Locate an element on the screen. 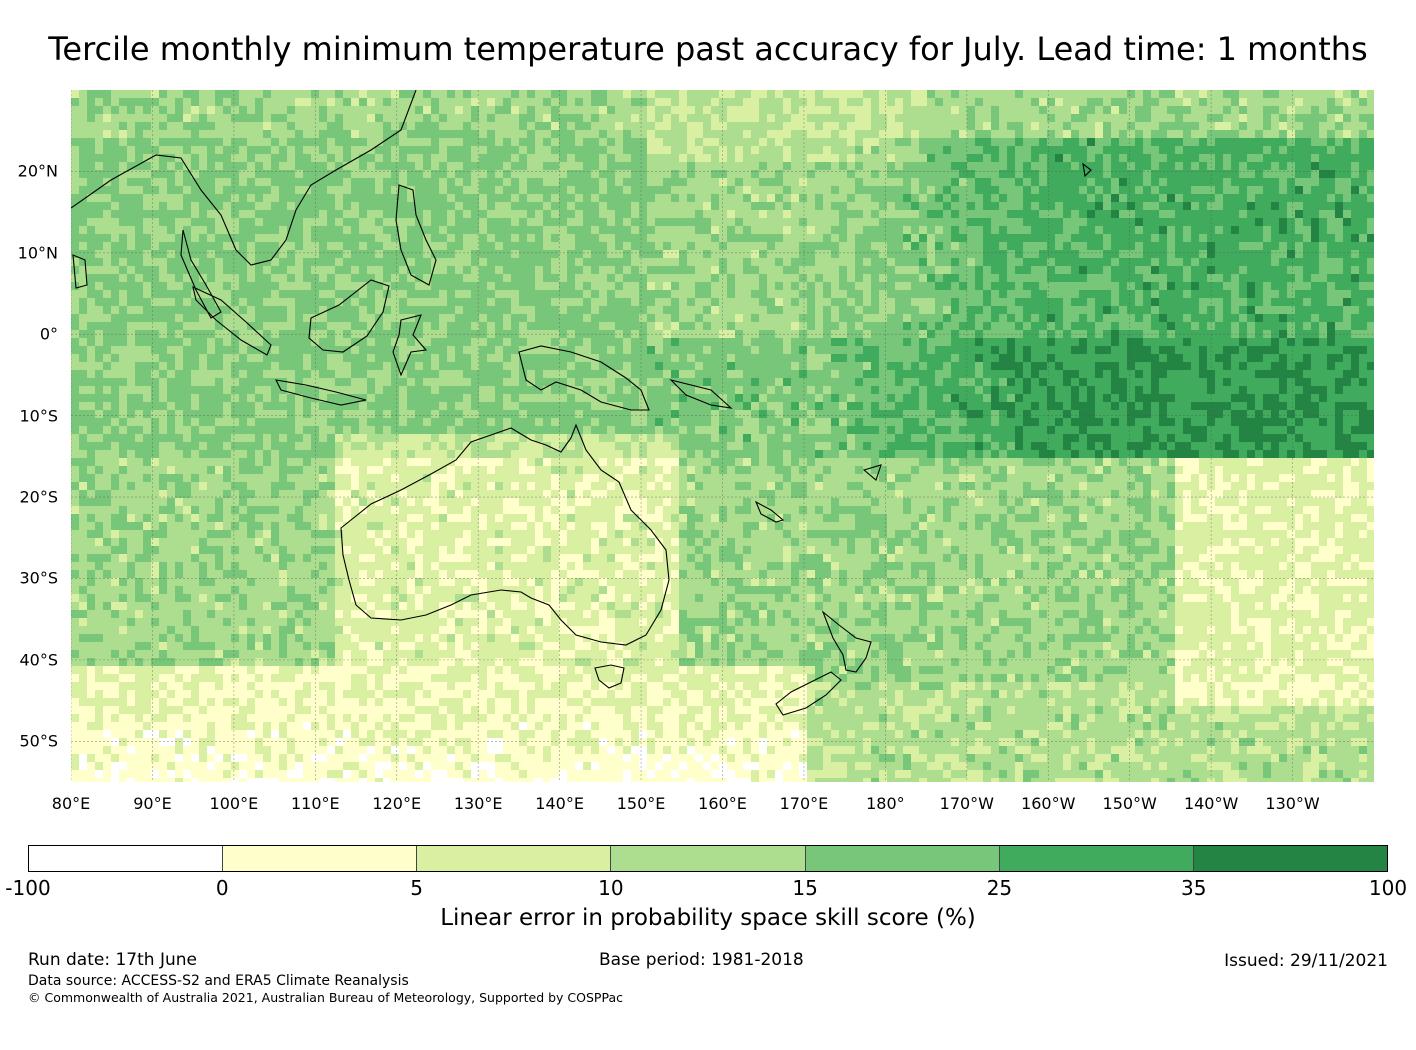 This screenshot has width=1416, height=1050. colorbar-tick-label: 35 is located at coordinates (1193, 888).